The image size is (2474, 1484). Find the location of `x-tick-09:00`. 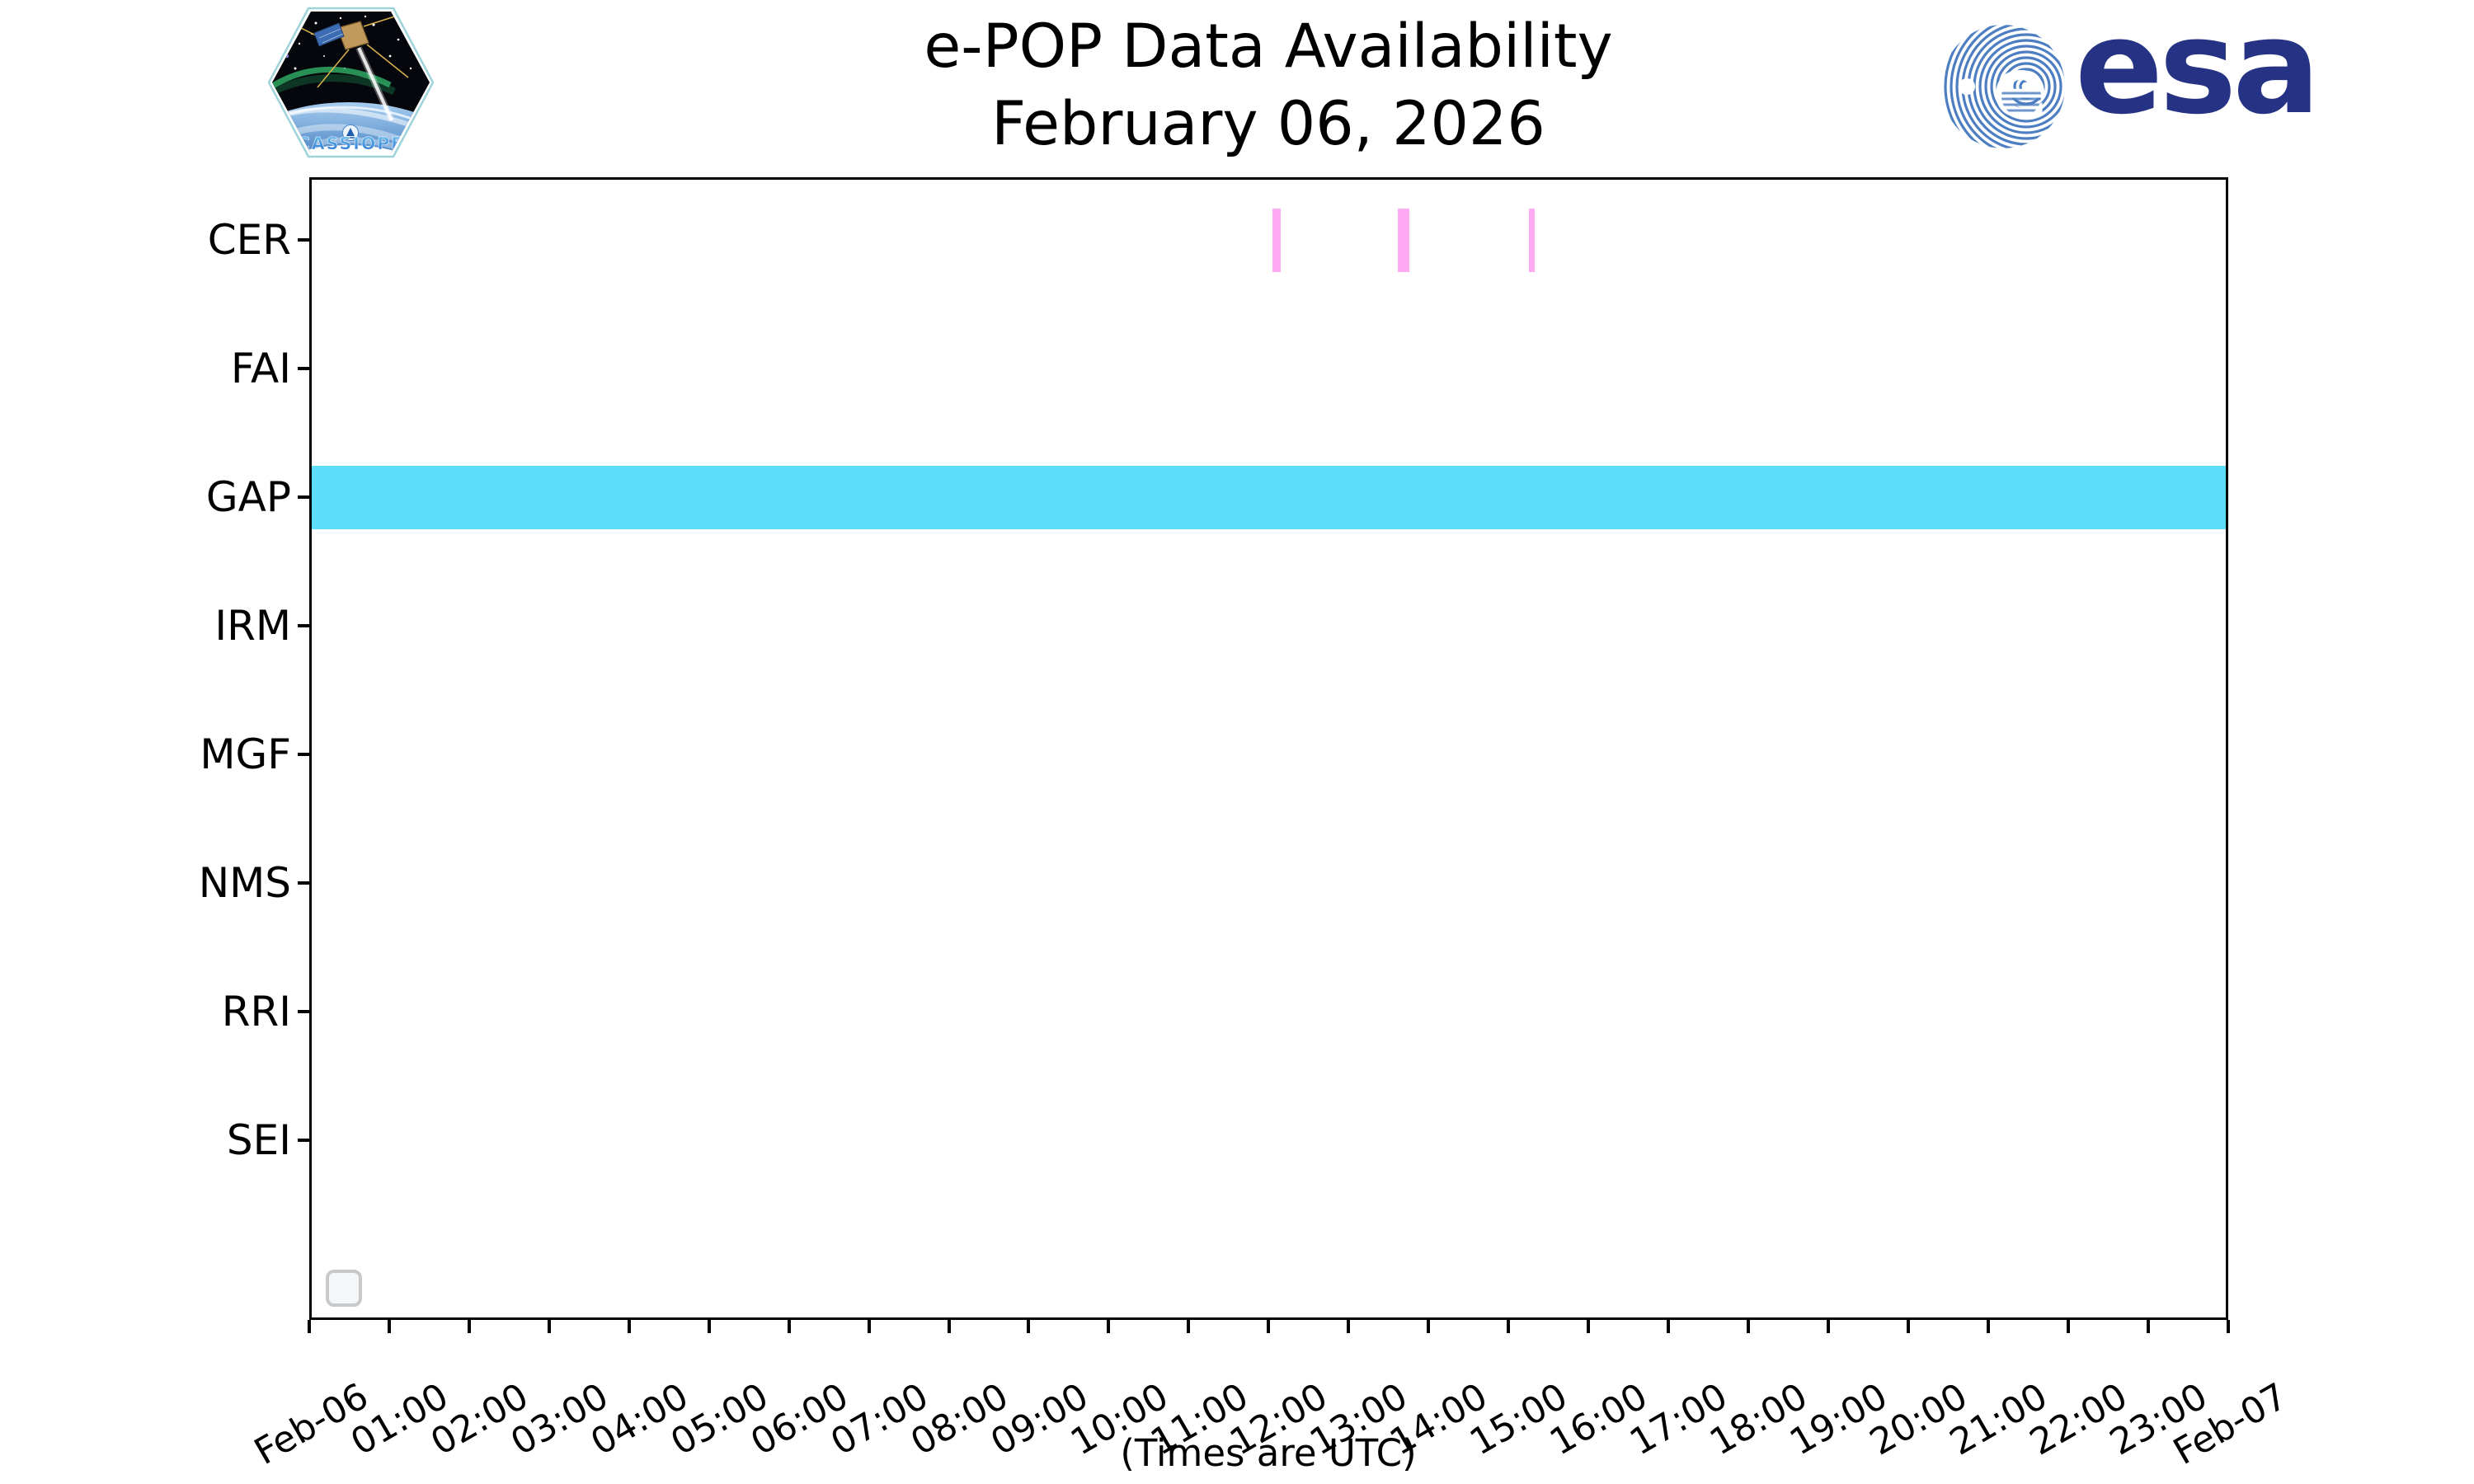

x-tick-09:00 is located at coordinates (1029, 1326).